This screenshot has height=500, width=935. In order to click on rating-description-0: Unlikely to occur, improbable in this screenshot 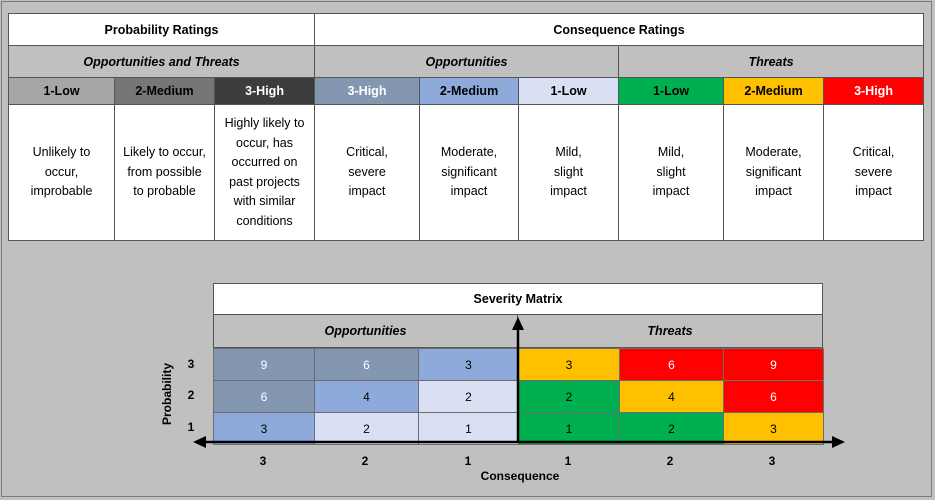, I will do `click(61, 172)`.